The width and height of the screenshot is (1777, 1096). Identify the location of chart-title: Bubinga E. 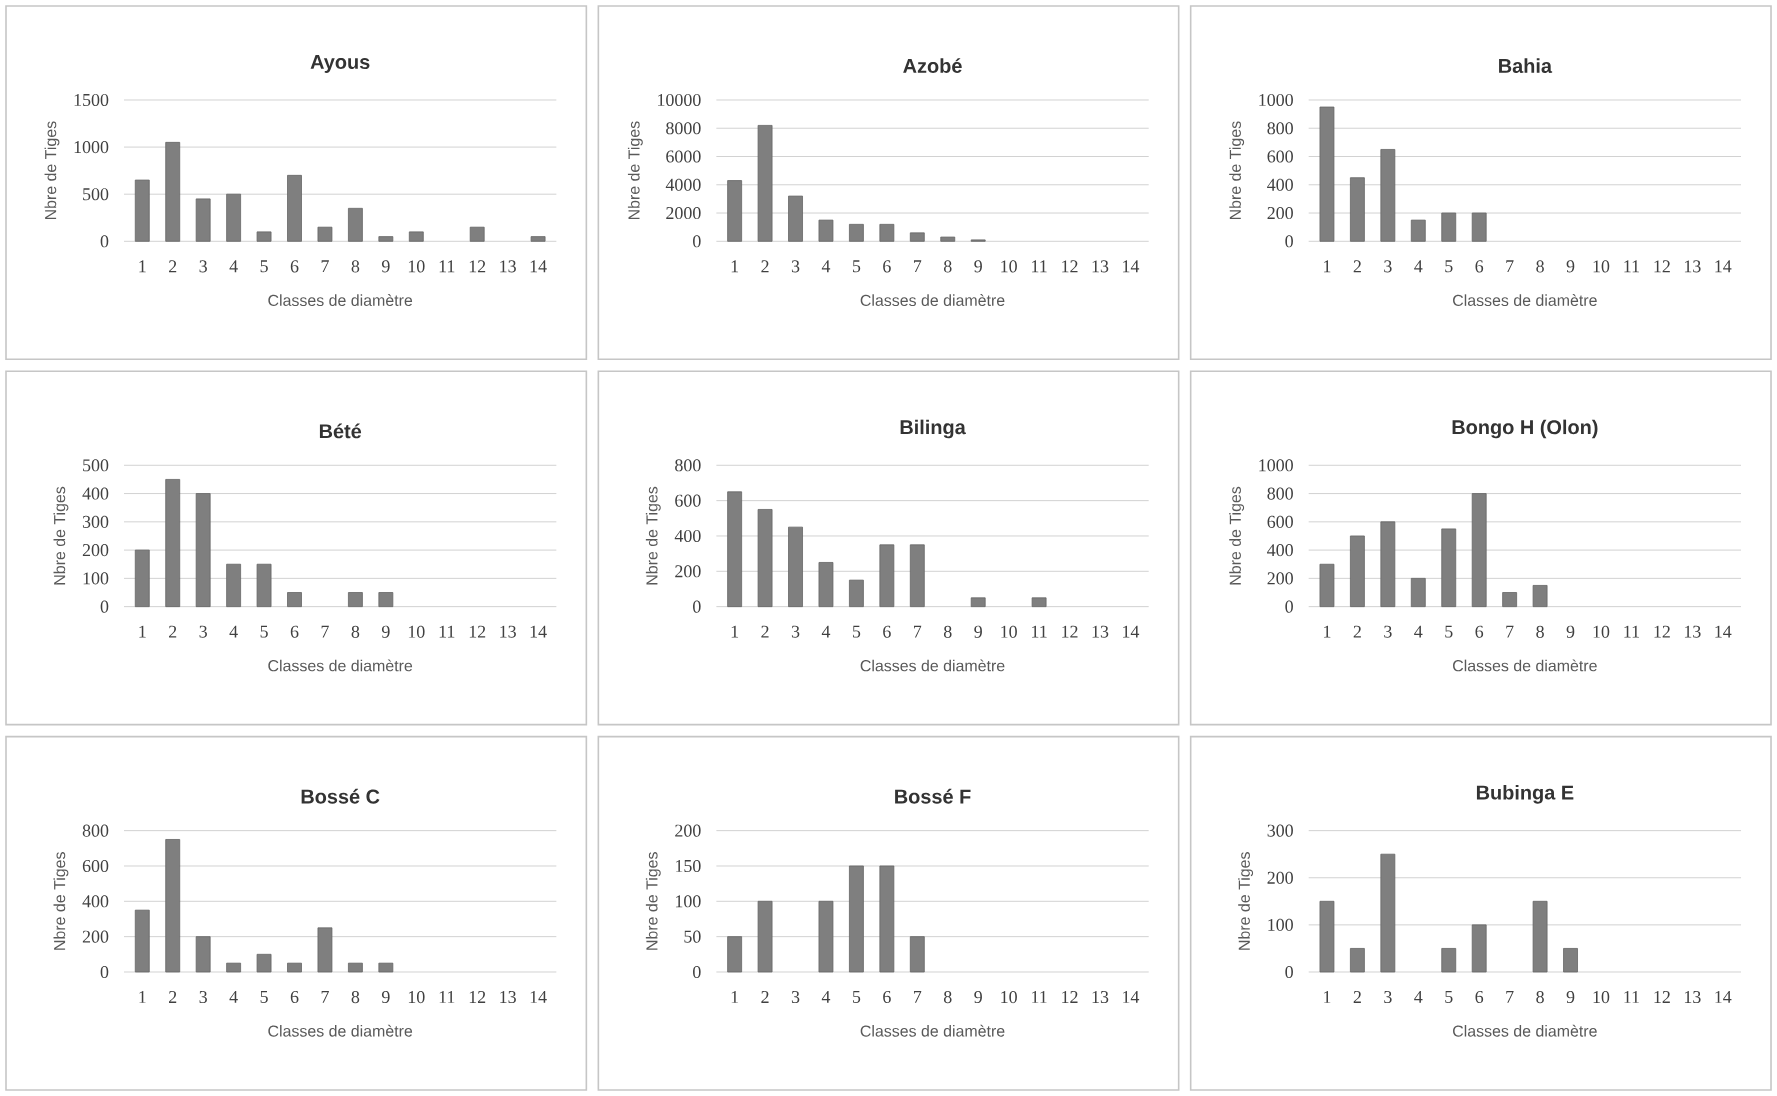
(1525, 794).